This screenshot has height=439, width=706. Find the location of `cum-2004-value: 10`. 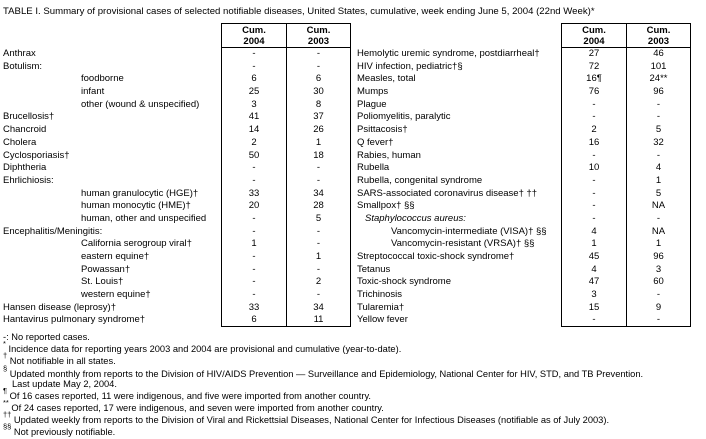

cum-2004-value: 10 is located at coordinates (593, 168).